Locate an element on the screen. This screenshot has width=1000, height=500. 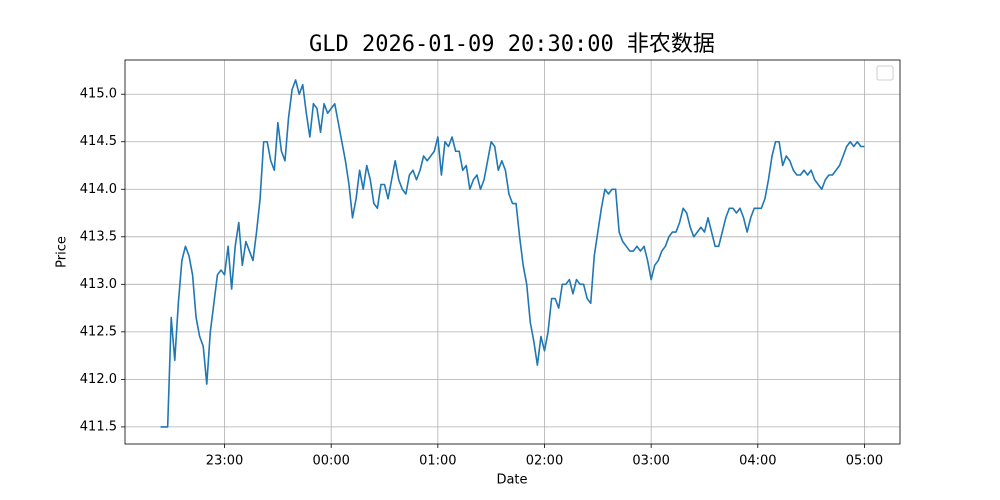
x-tick-label: 23:00 is located at coordinates (224, 461).